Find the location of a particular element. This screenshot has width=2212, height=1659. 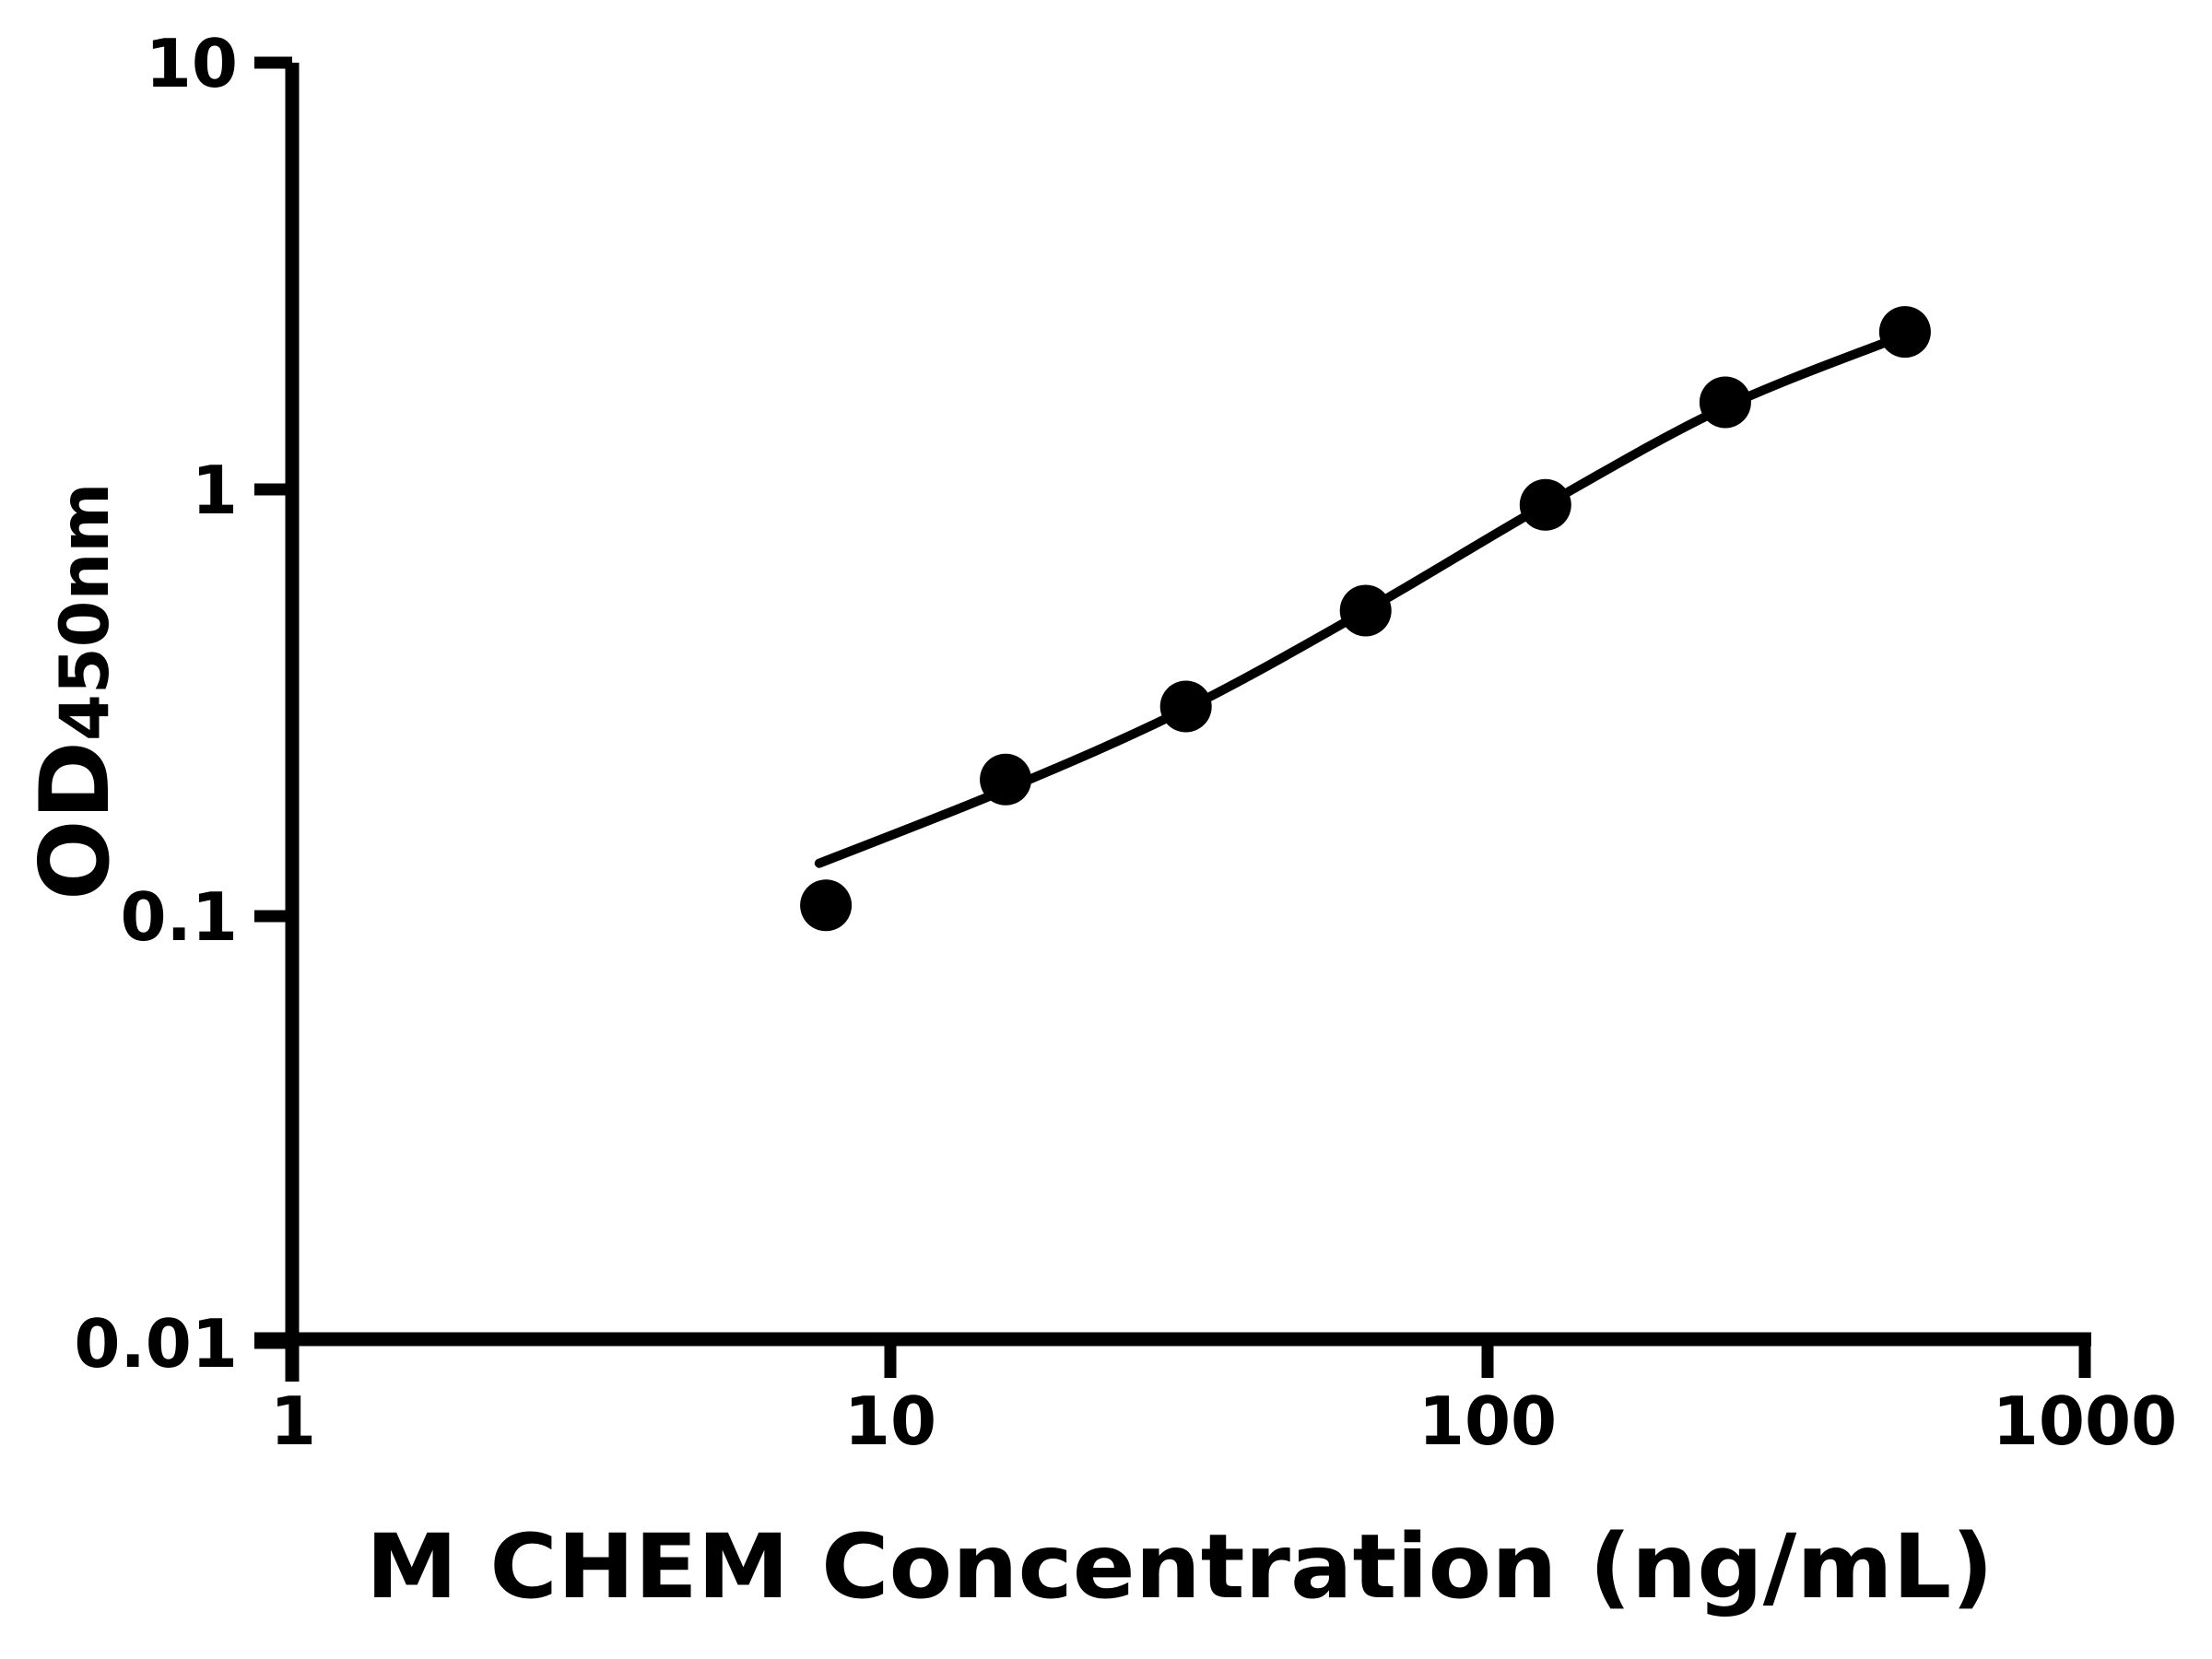

y-tick-label: 1 is located at coordinates (215, 490).